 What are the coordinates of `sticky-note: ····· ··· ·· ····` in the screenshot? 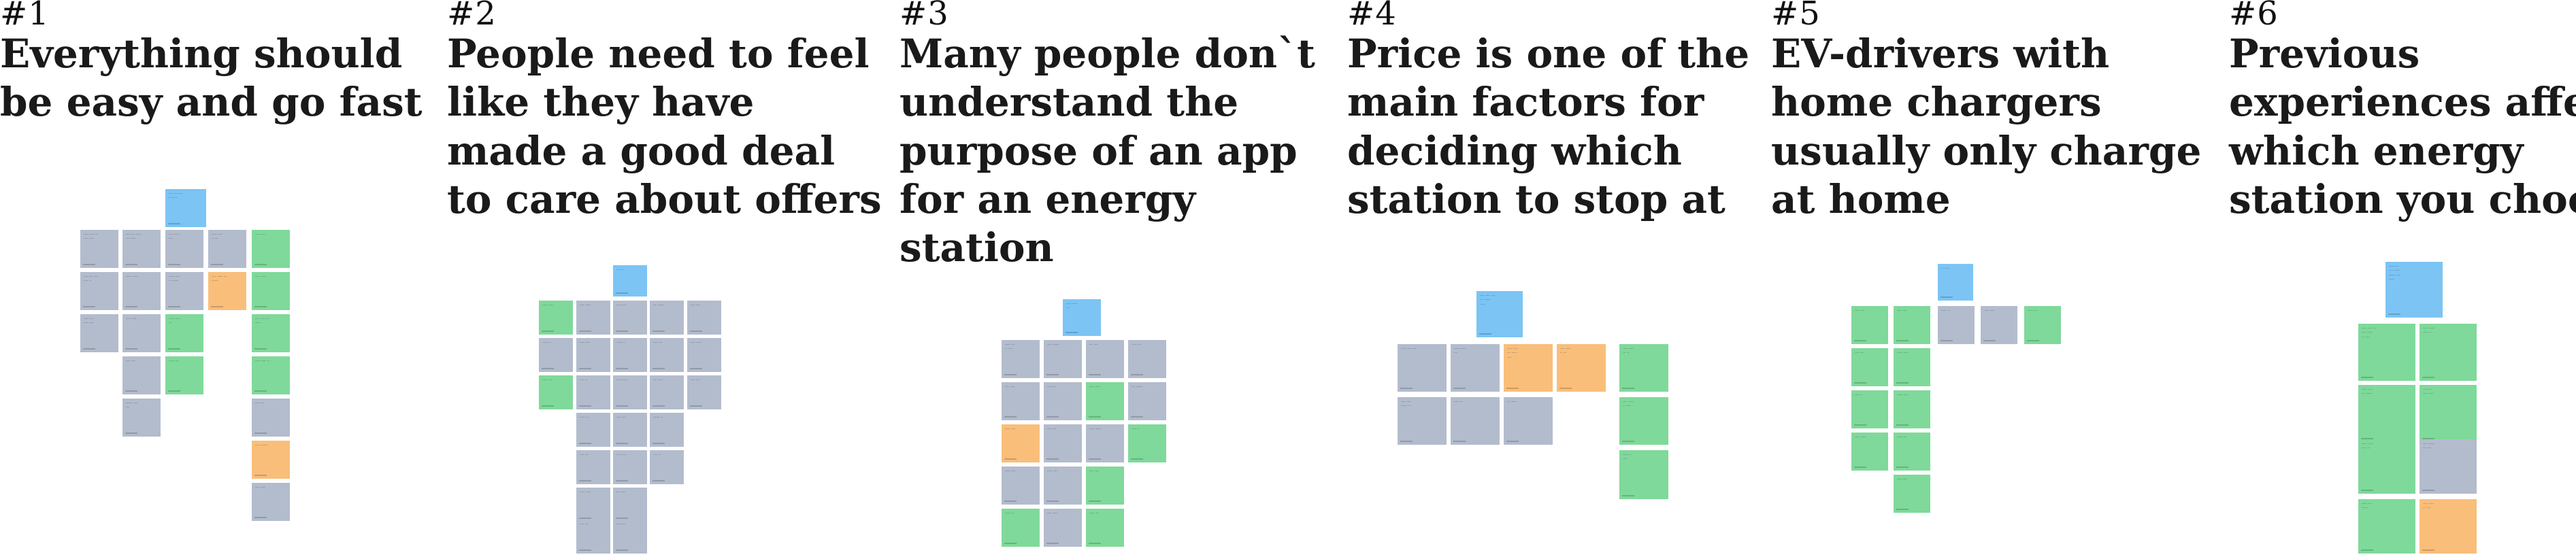 It's located at (1021, 359).